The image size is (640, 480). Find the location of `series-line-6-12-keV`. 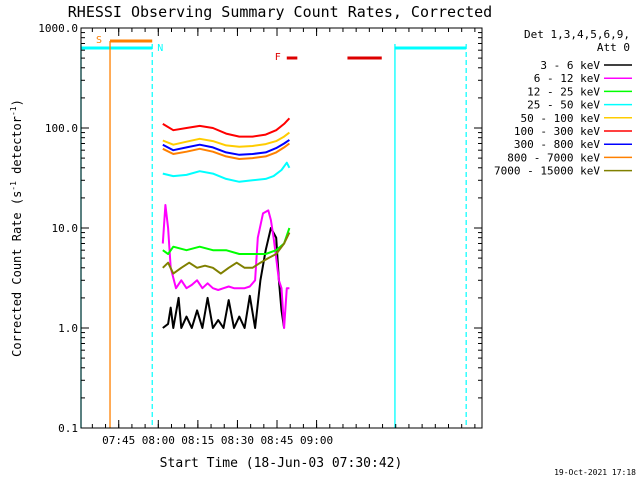

series-line-6-12-keV is located at coordinates (225, 266).